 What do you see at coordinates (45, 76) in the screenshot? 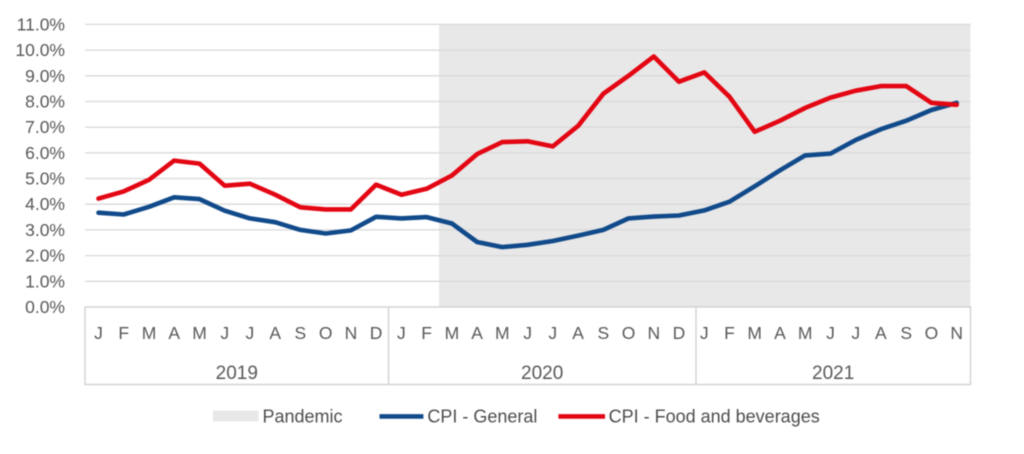
I see `svg-text: 9.0%` at bounding box center [45, 76].